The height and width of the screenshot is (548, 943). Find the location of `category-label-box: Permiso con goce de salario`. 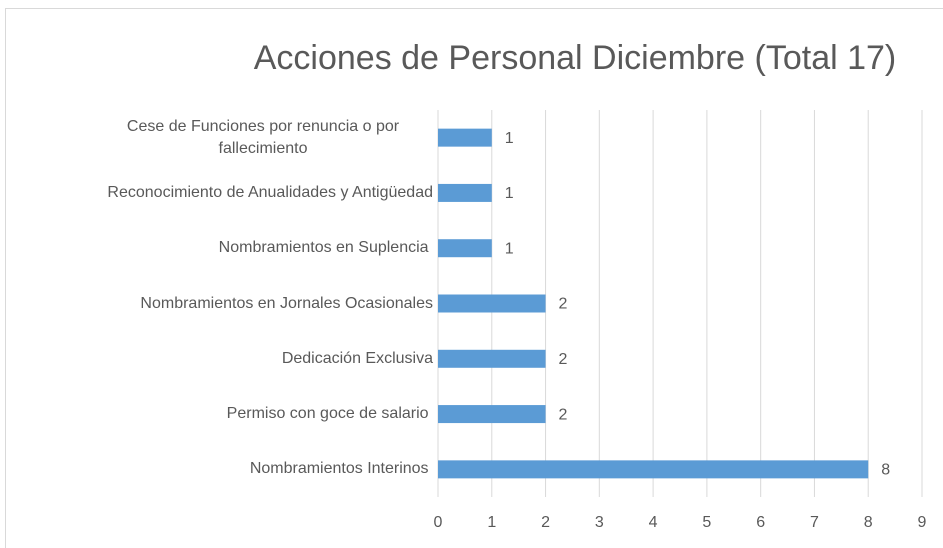

category-label-box: Permiso con goce de salario is located at coordinates (218, 414).